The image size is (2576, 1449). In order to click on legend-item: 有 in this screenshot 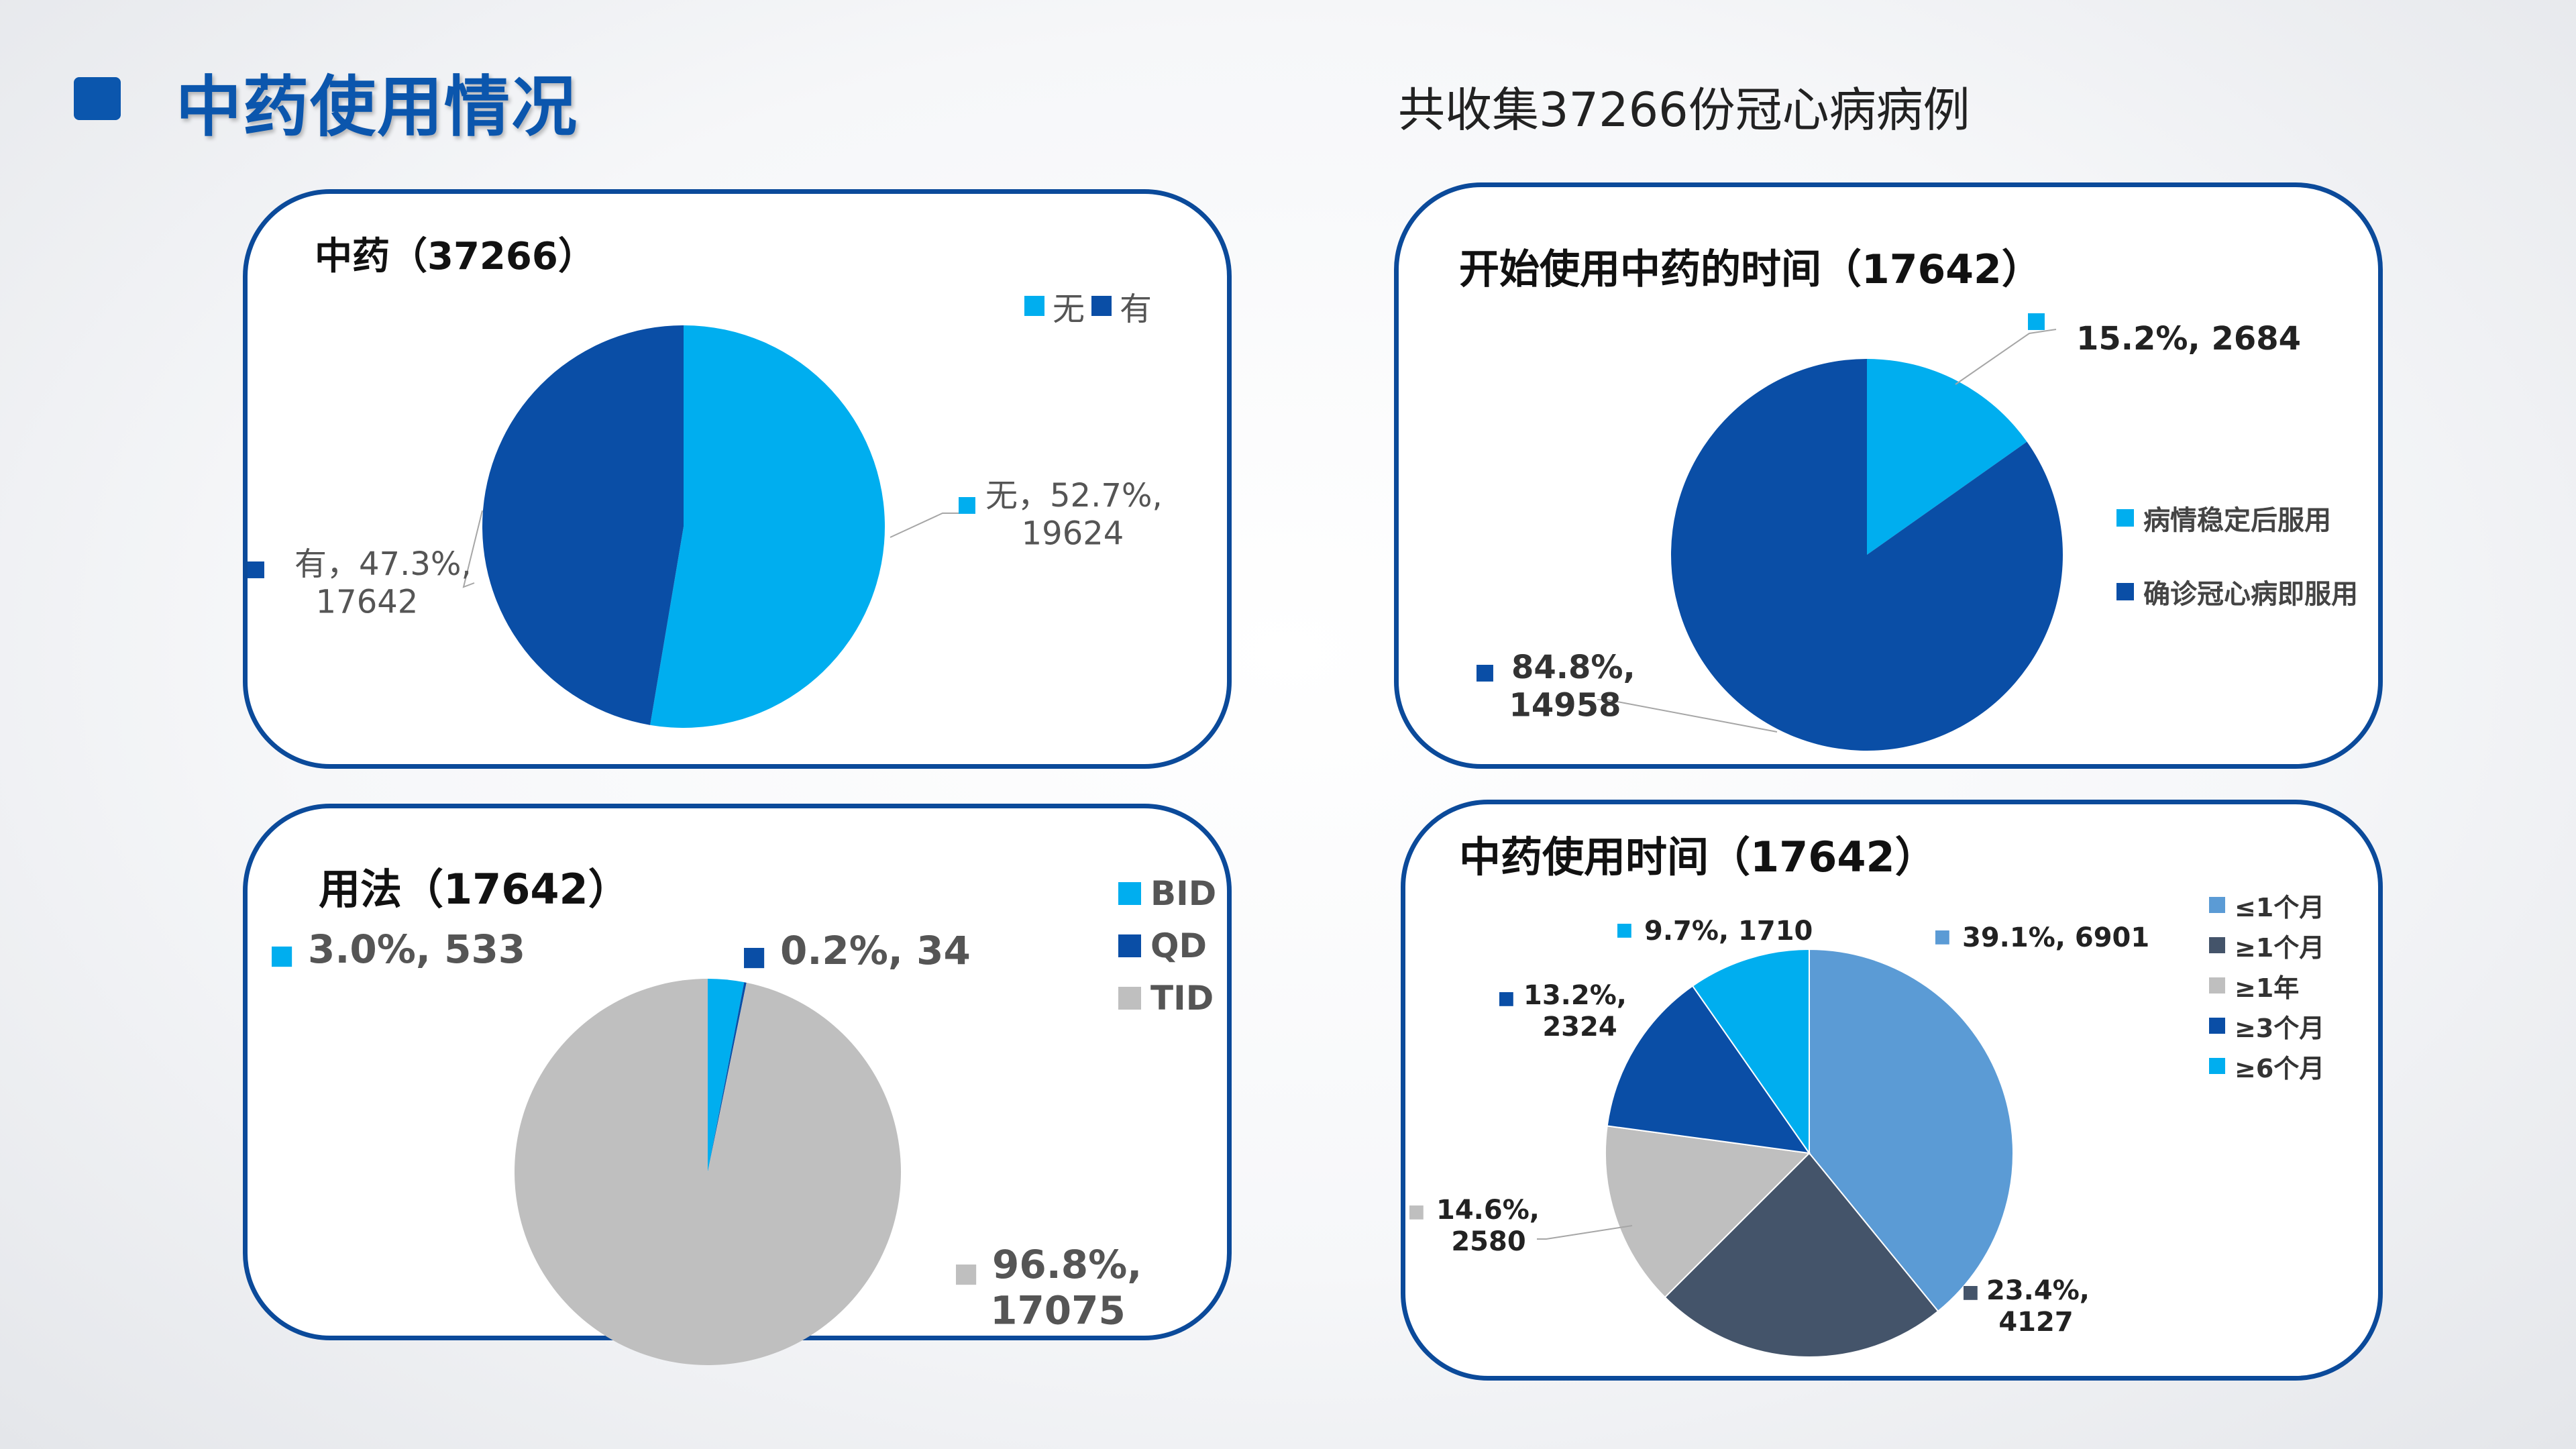, I will do `click(1121, 305)`.